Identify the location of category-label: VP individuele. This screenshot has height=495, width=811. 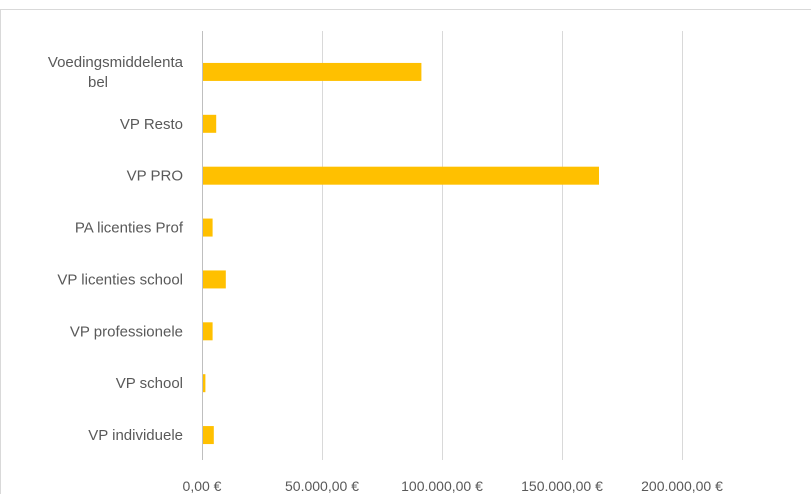
(135, 435).